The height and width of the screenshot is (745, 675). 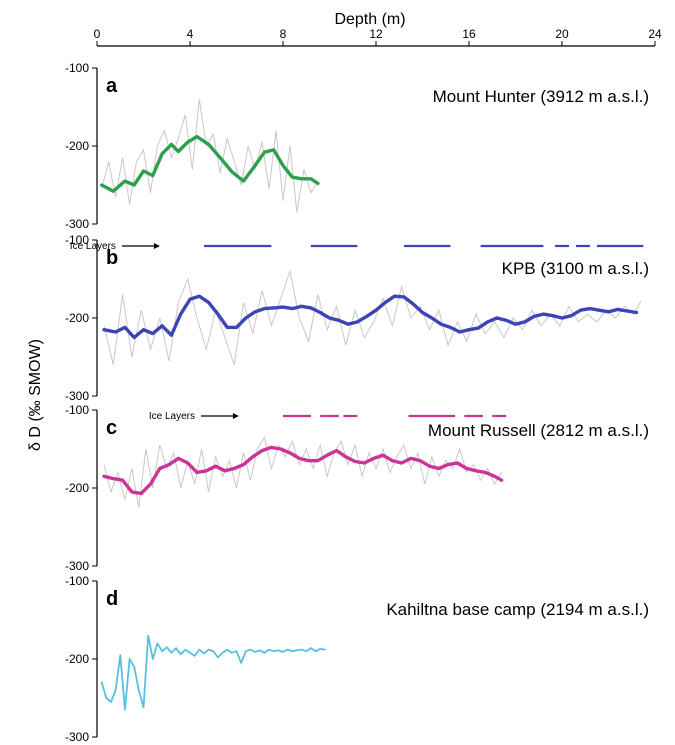 I want to click on x-tick-label: 20, so click(x=562, y=34).